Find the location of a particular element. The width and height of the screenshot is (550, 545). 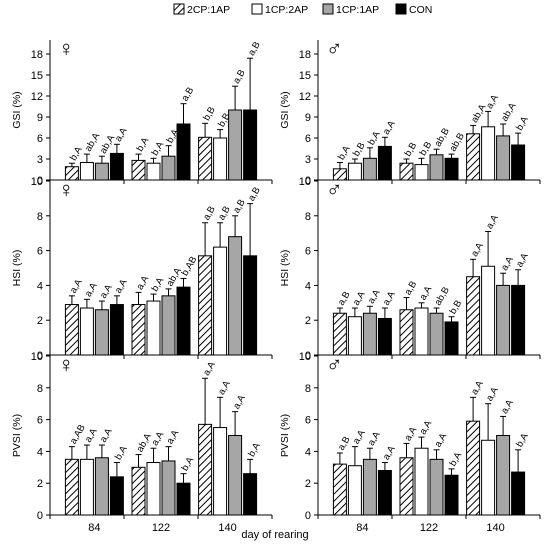

y-axis-label: PVSI (%) is located at coordinates (17, 435).